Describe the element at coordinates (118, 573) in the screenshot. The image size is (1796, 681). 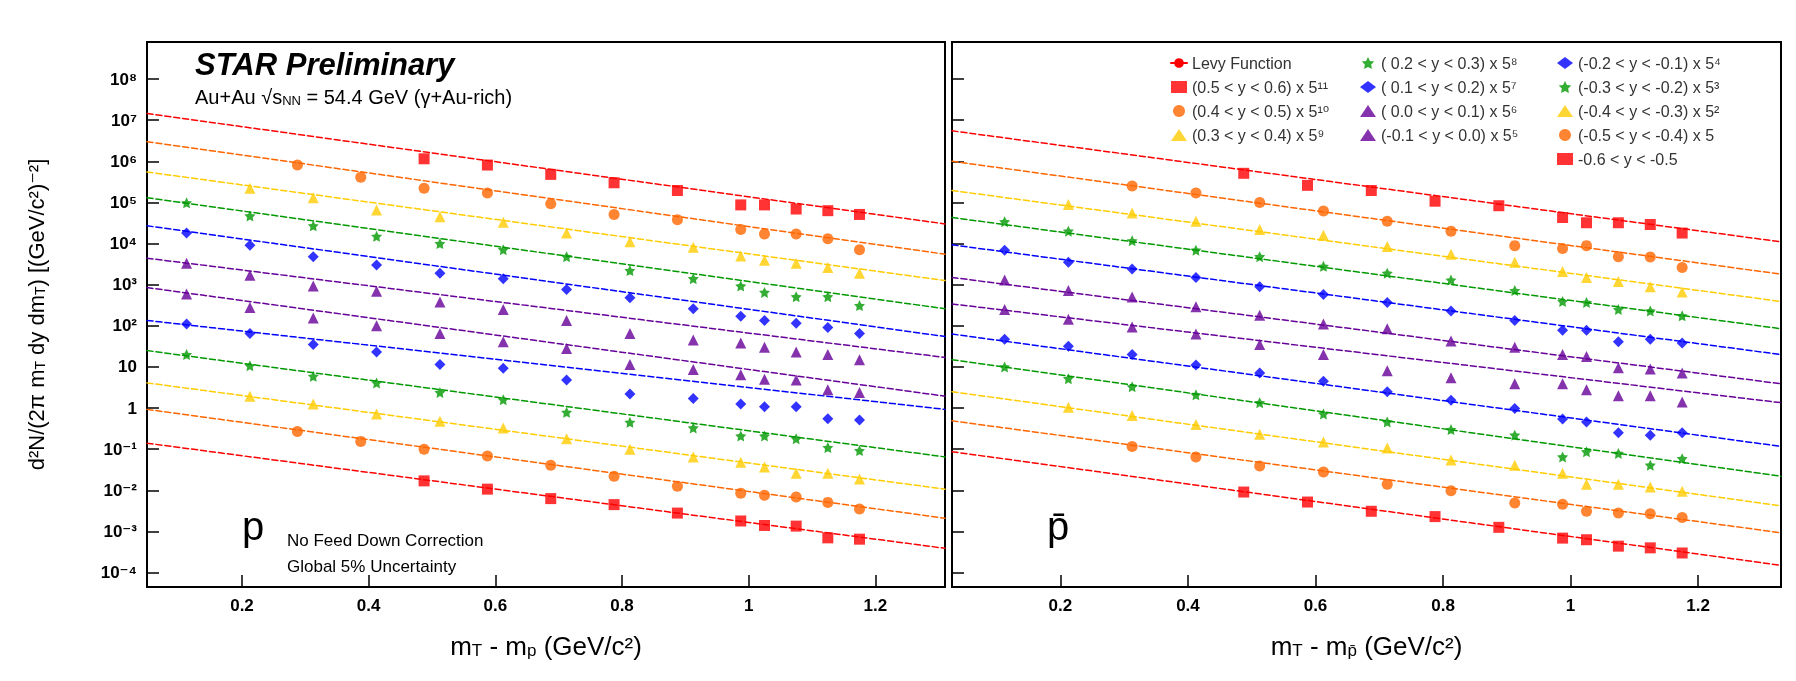
I see `y-tick-label: 10⁻⁴` at that location.